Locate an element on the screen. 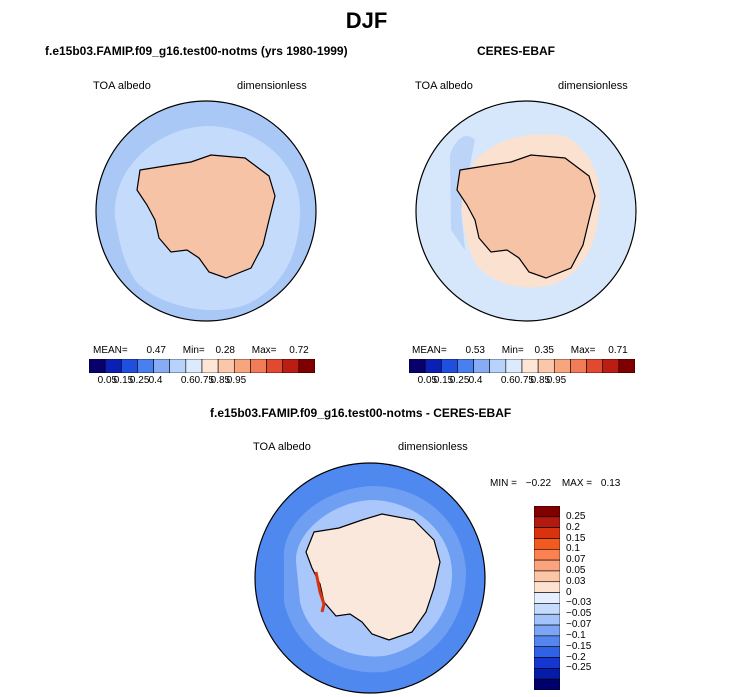 This screenshot has height=697, width=733. panel-1-colorbar is located at coordinates (202, 366).